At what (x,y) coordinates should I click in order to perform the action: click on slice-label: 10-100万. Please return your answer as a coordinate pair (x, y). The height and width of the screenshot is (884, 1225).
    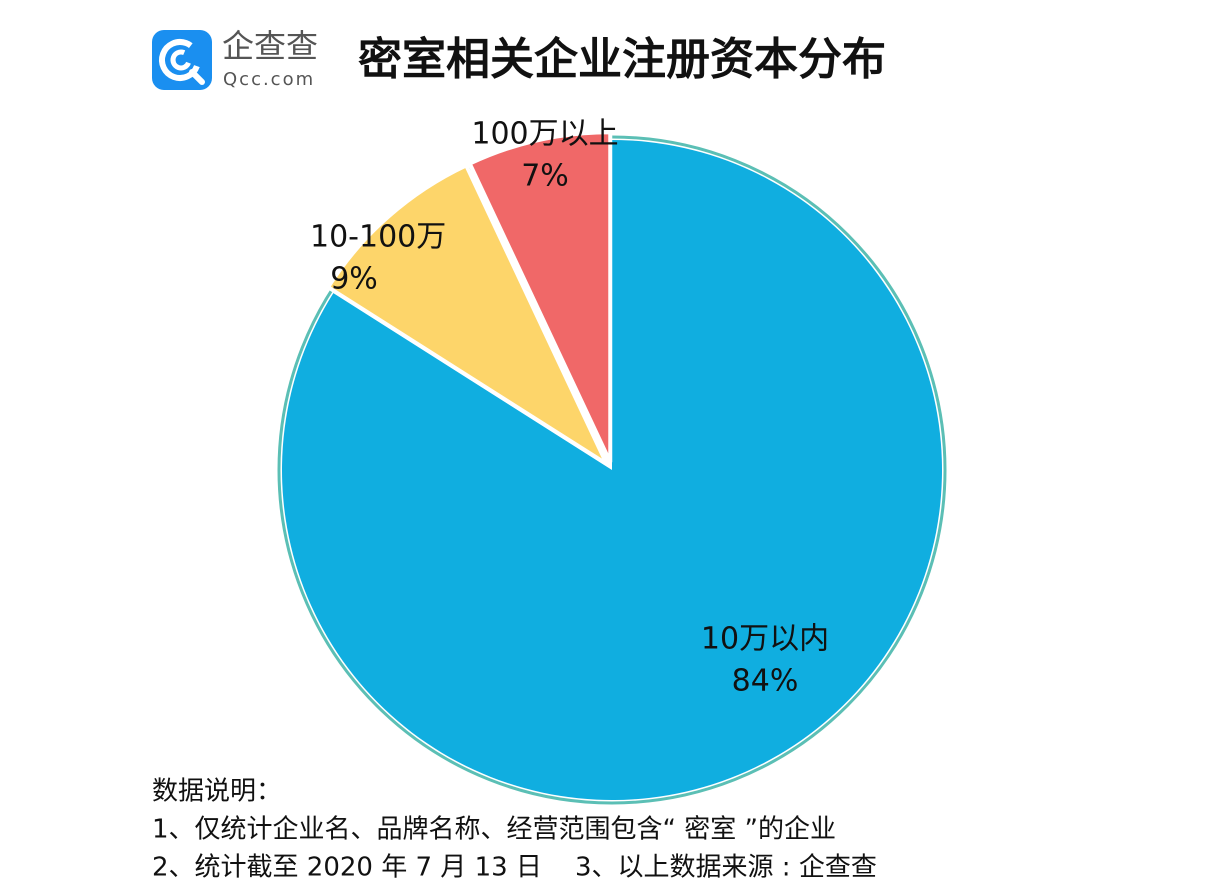
    Looking at the image, I should click on (378, 237).